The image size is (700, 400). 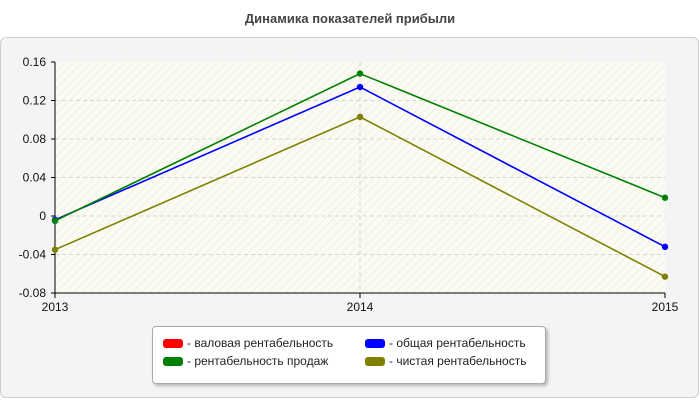 I want to click on legend-label-net: - чистая рентабельность, so click(x=458, y=361).